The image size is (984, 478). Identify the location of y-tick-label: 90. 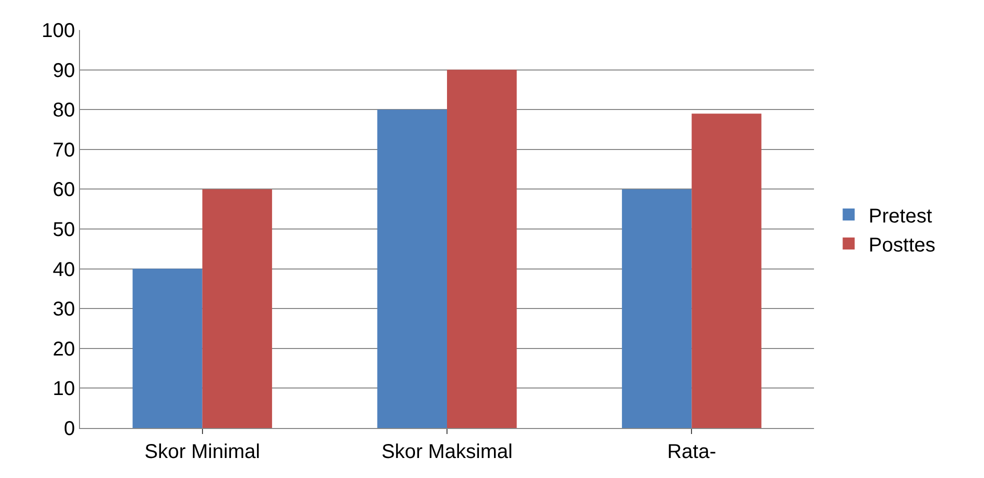
(63, 71).